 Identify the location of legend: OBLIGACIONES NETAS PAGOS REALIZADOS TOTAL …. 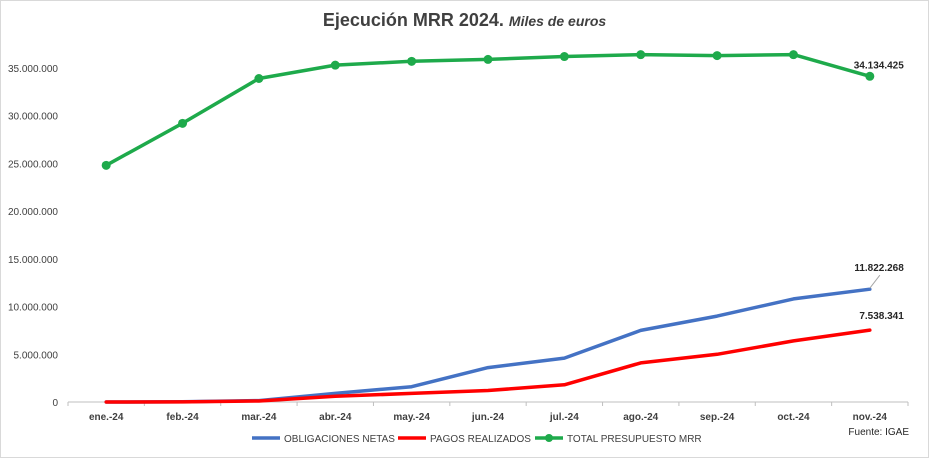
(477, 439).